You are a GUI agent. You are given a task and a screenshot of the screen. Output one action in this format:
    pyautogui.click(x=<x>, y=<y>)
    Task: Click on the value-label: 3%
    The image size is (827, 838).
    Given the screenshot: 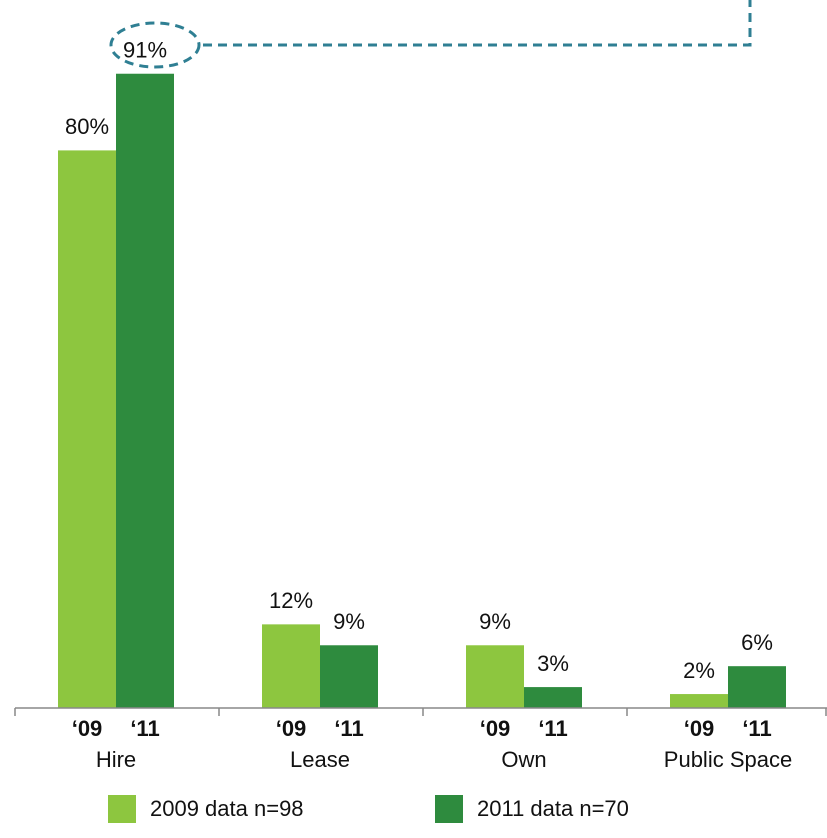 What is the action you would take?
    pyautogui.click(x=553, y=663)
    